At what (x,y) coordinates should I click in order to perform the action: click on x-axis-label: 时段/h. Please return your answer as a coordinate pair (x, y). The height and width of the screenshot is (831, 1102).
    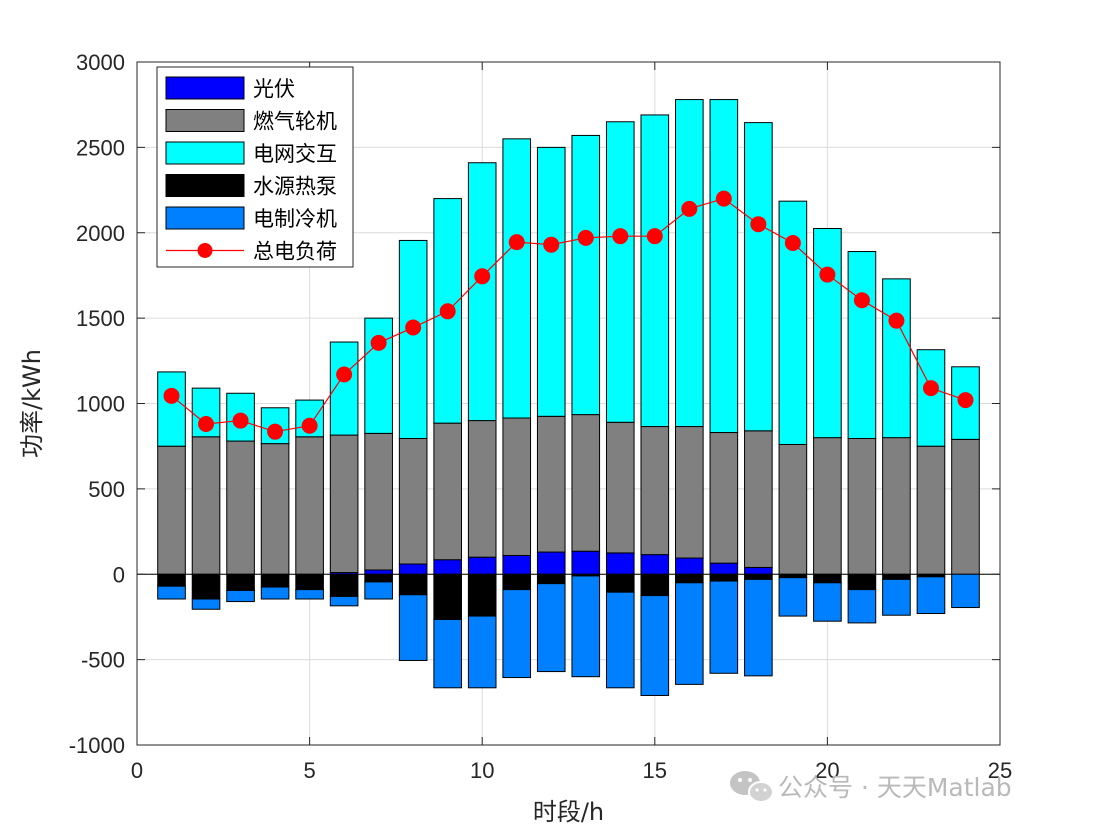
    Looking at the image, I should click on (568, 812).